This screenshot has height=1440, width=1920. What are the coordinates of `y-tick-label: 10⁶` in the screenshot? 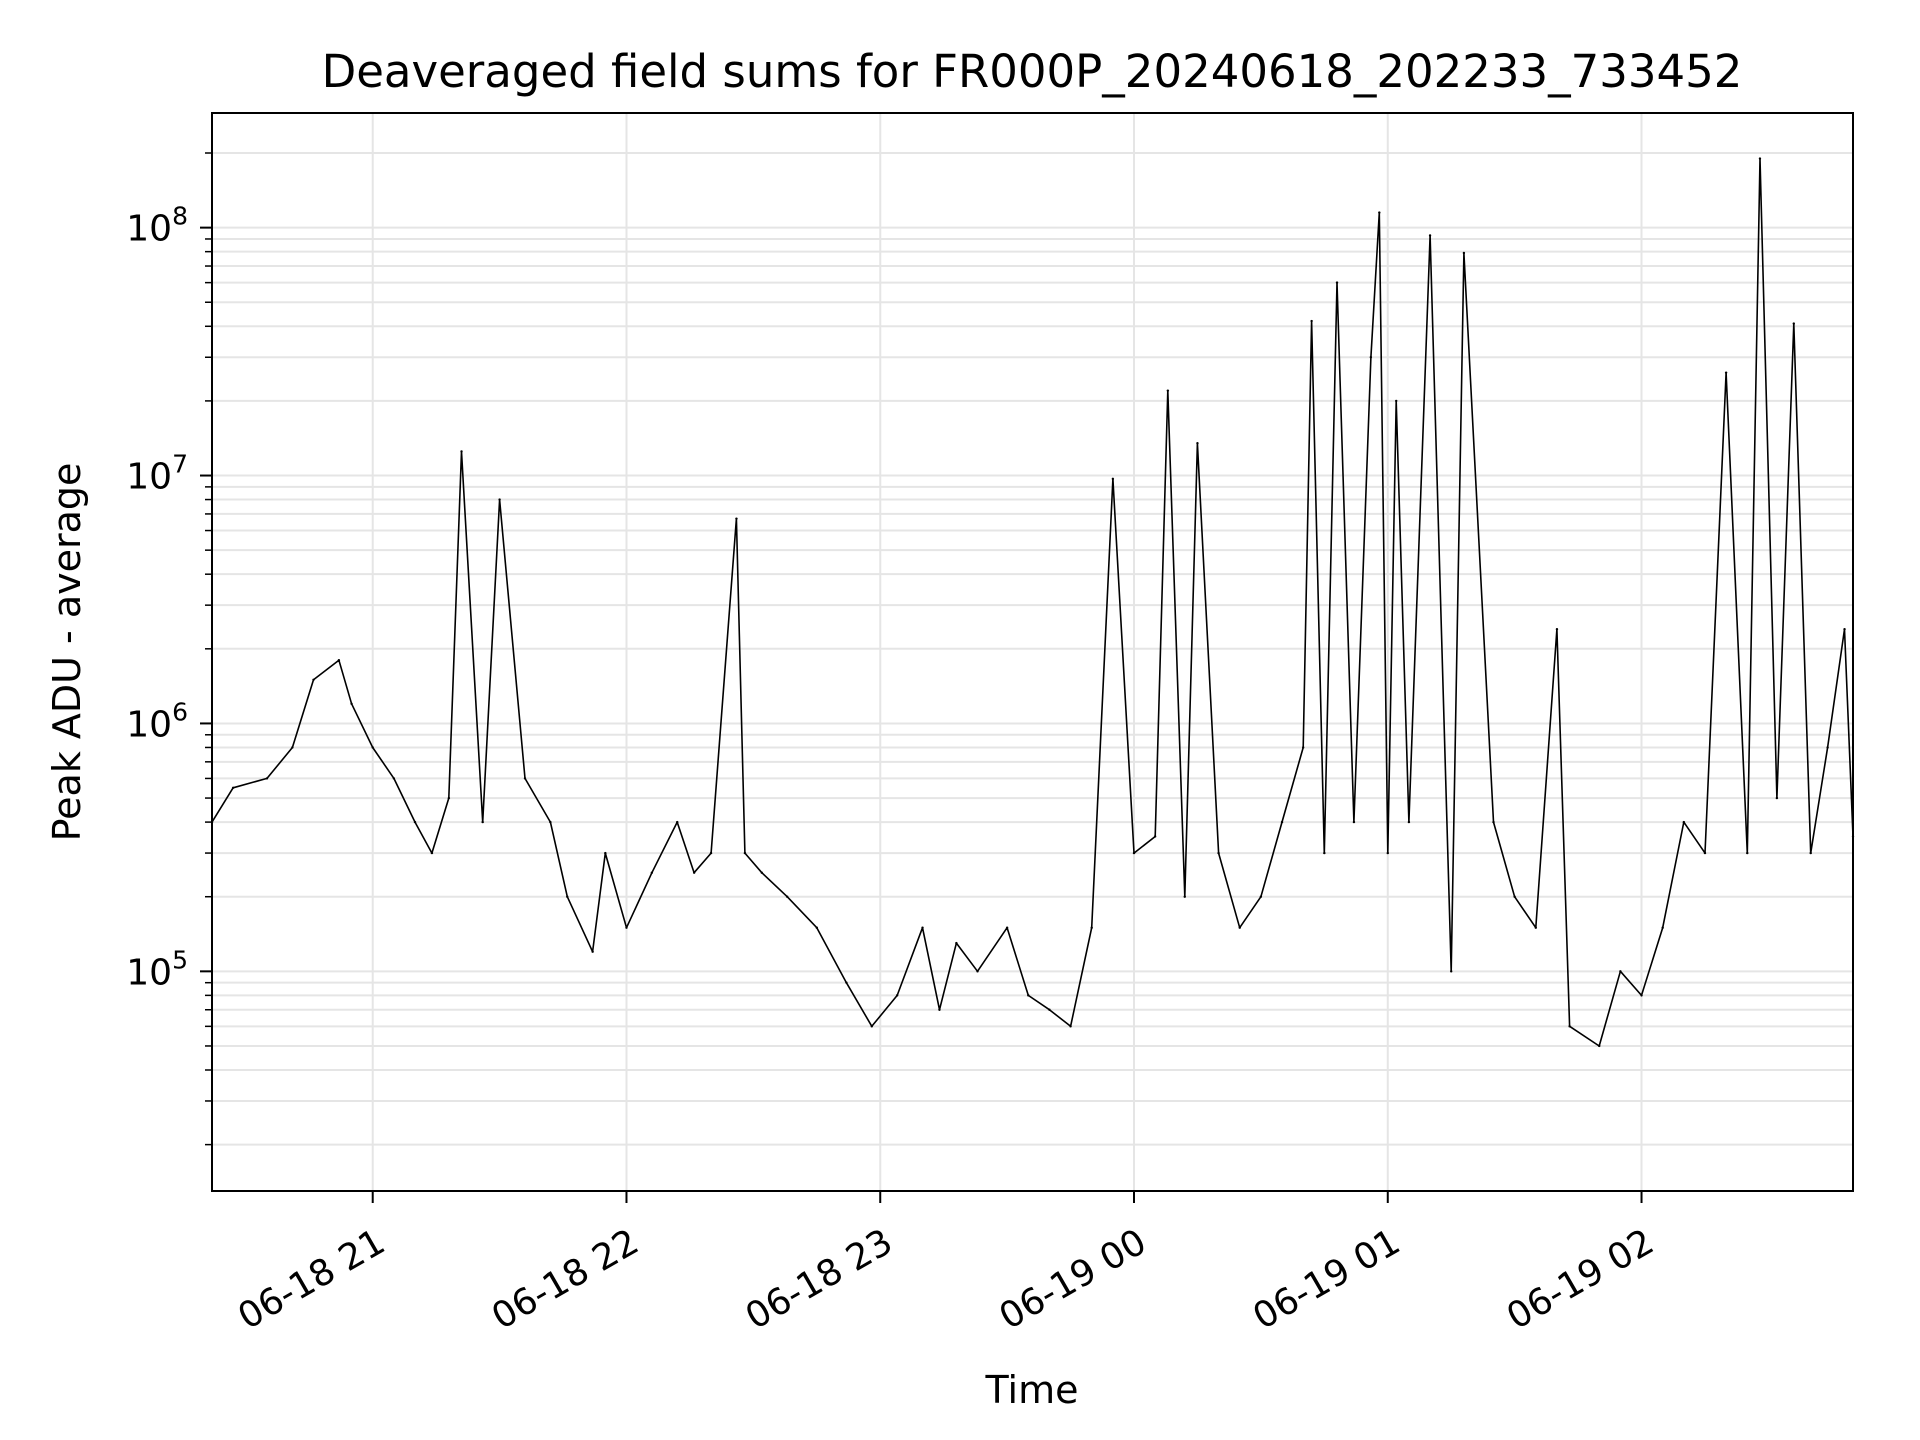 It's located at (157, 721).